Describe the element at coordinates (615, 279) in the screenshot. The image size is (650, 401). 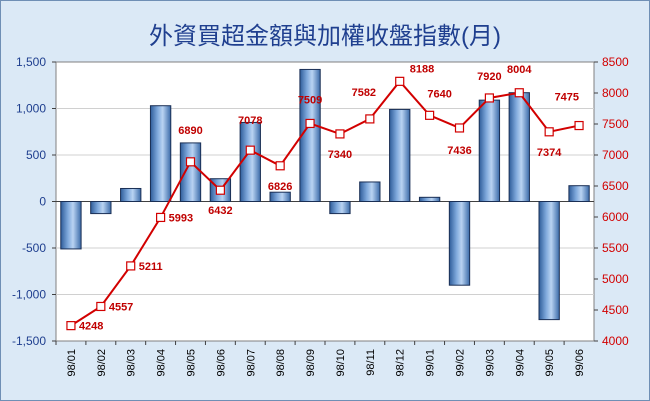
I see `right-tick-label: 5000` at that location.